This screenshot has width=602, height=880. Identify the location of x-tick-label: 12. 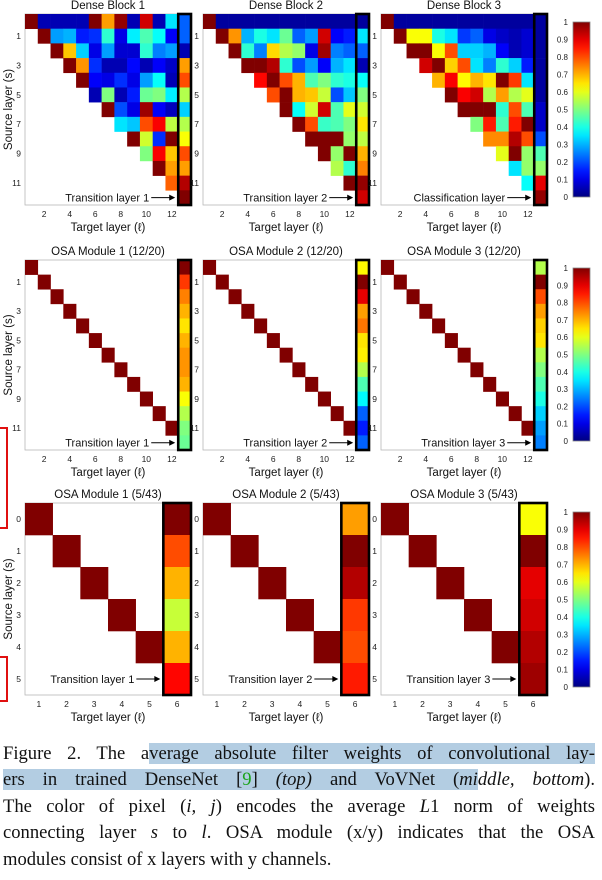
(350, 459).